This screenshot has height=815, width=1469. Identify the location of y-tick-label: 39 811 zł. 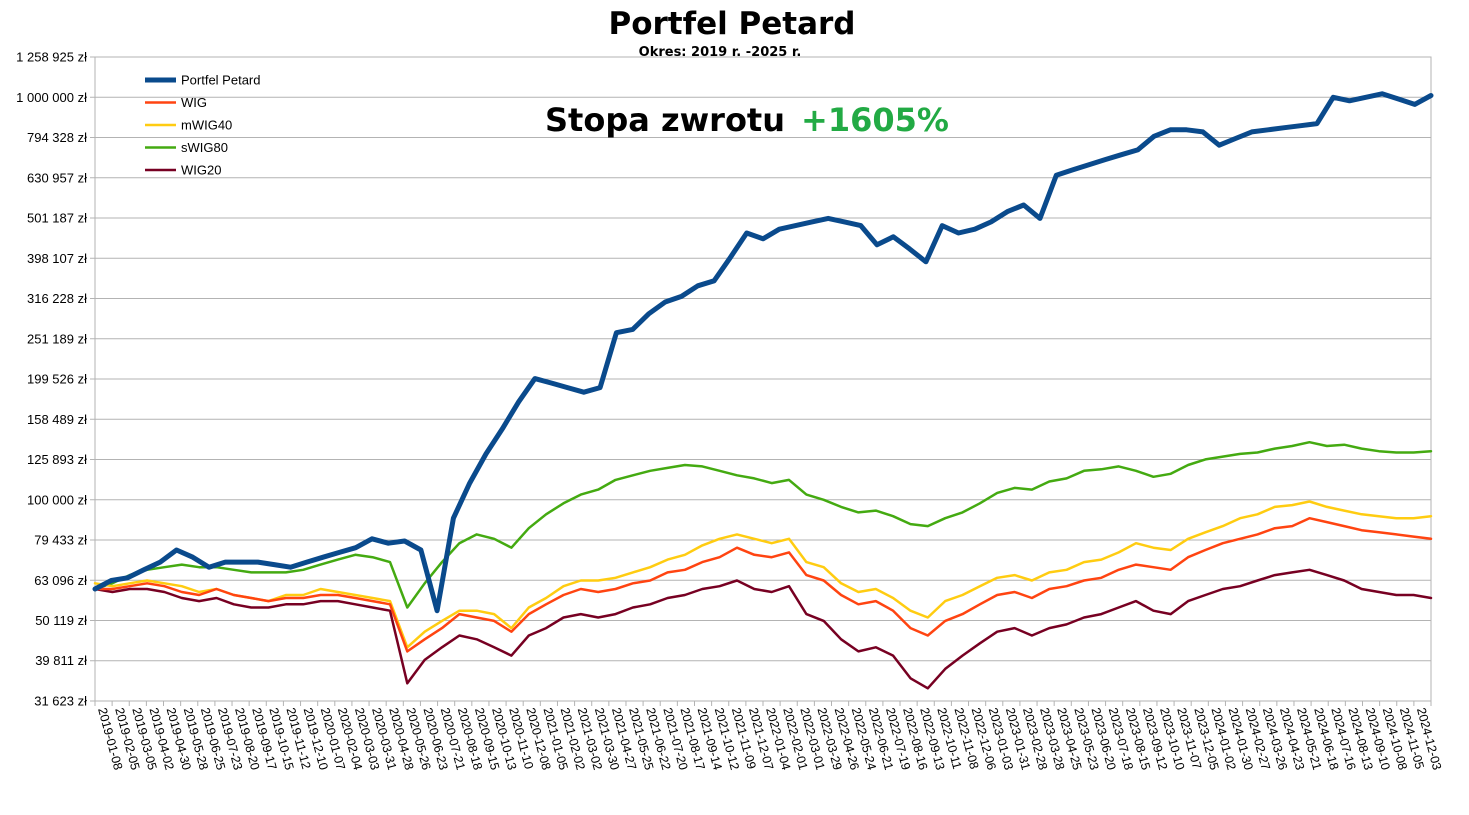
(61, 660).